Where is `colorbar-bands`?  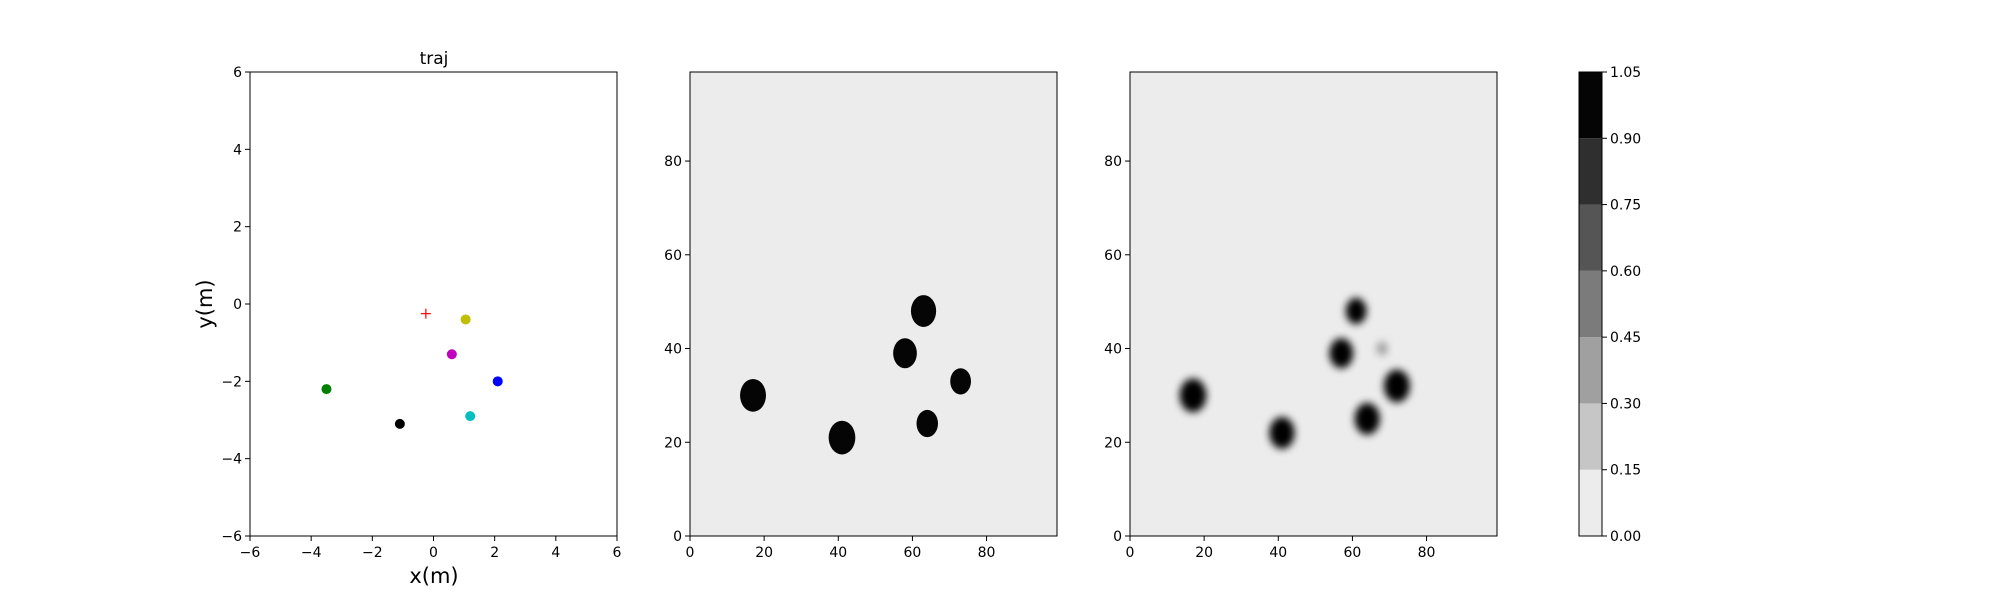
colorbar-bands is located at coordinates (1590, 304).